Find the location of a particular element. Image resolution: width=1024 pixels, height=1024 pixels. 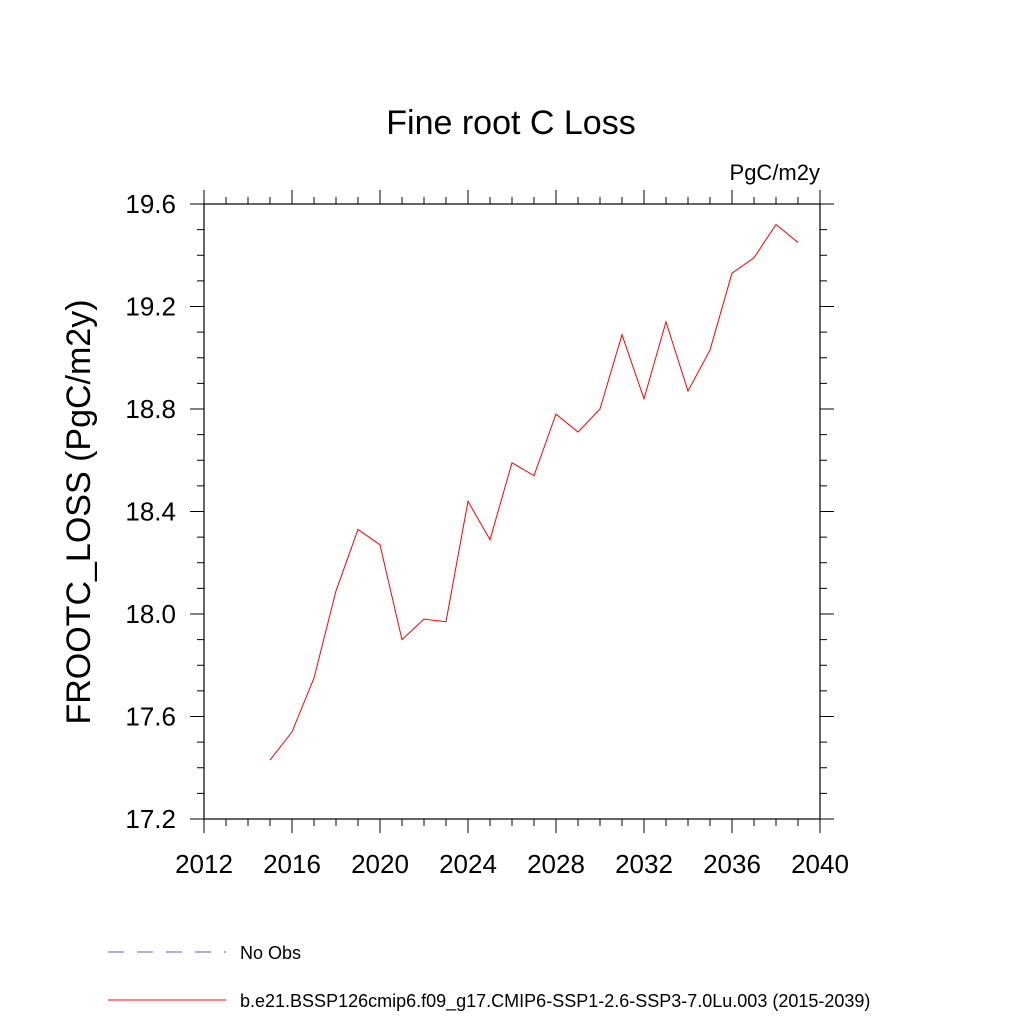

y-tick-label: 18.4 is located at coordinates (150, 512).